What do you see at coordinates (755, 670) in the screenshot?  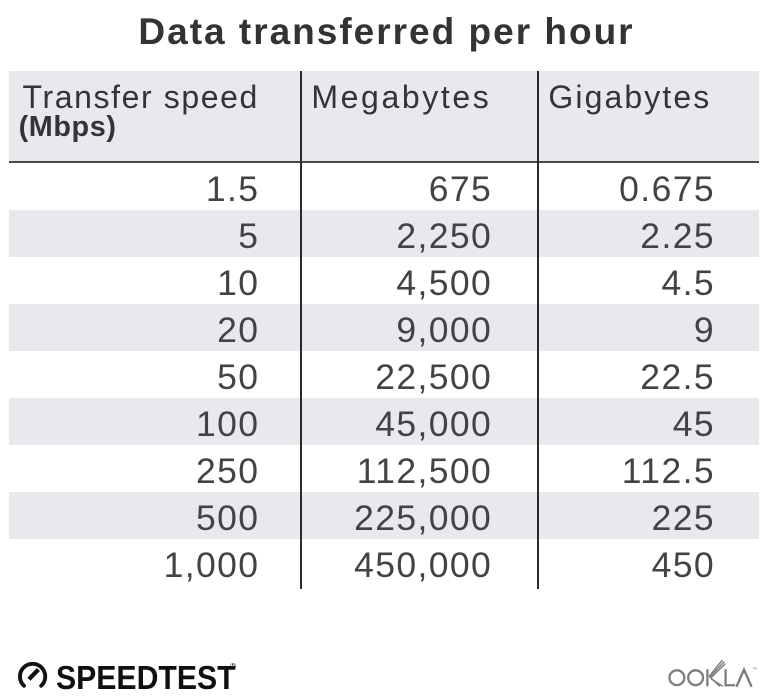 I see `svg-text: ™` at bounding box center [755, 670].